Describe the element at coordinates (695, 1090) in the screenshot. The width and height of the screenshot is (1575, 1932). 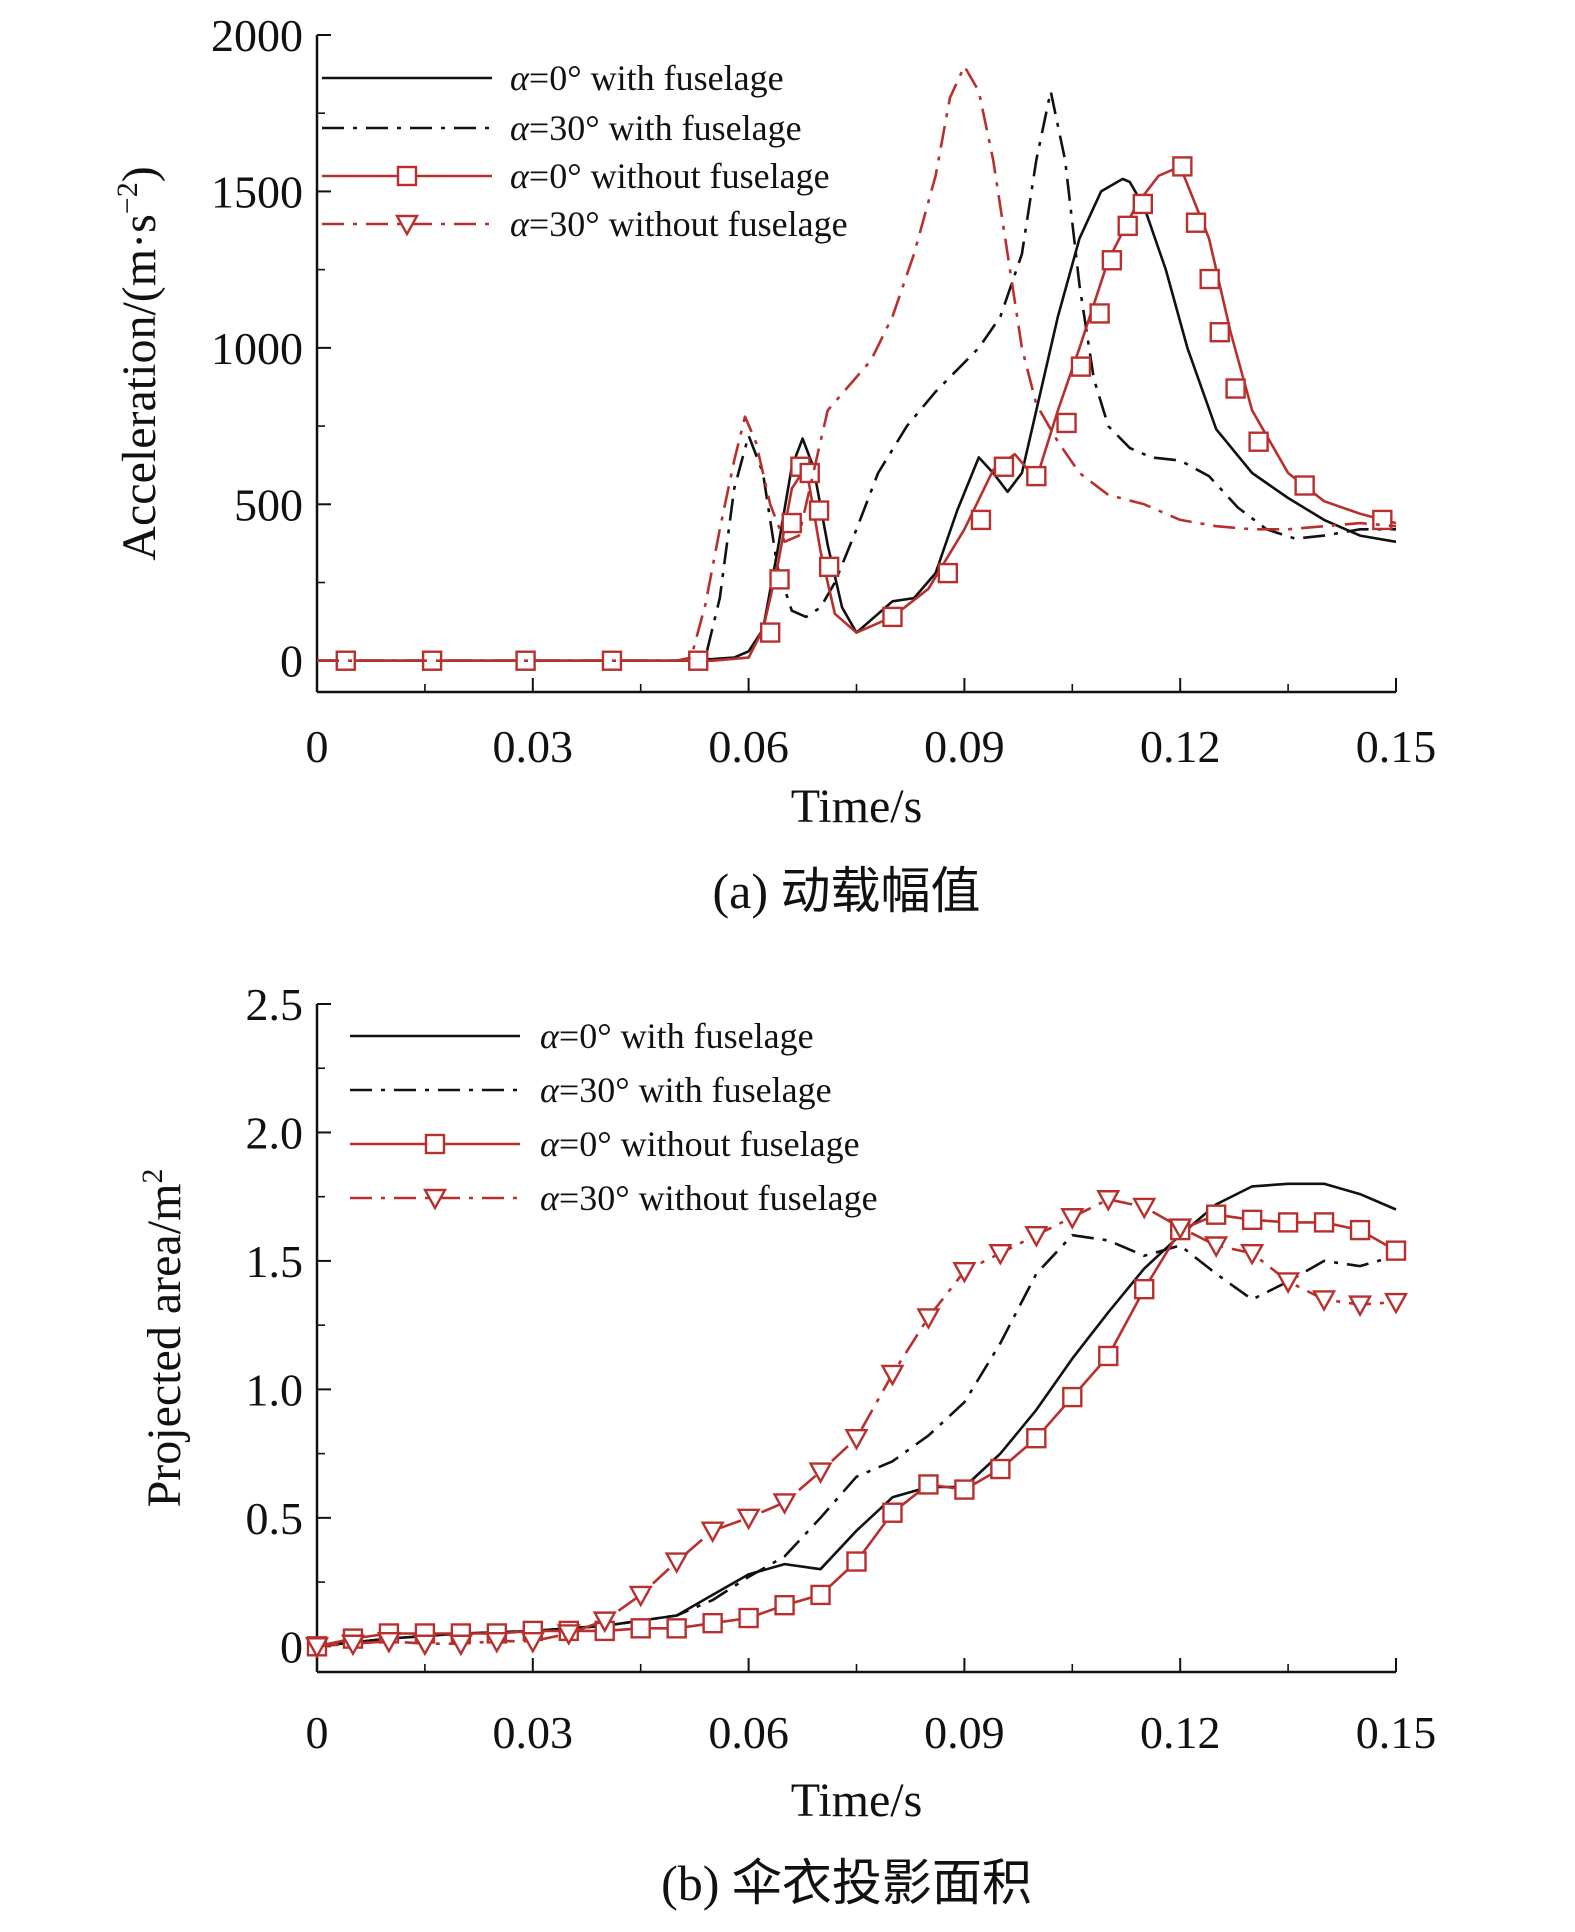
I see `legend-label-text: =30° with fuselage` at that location.